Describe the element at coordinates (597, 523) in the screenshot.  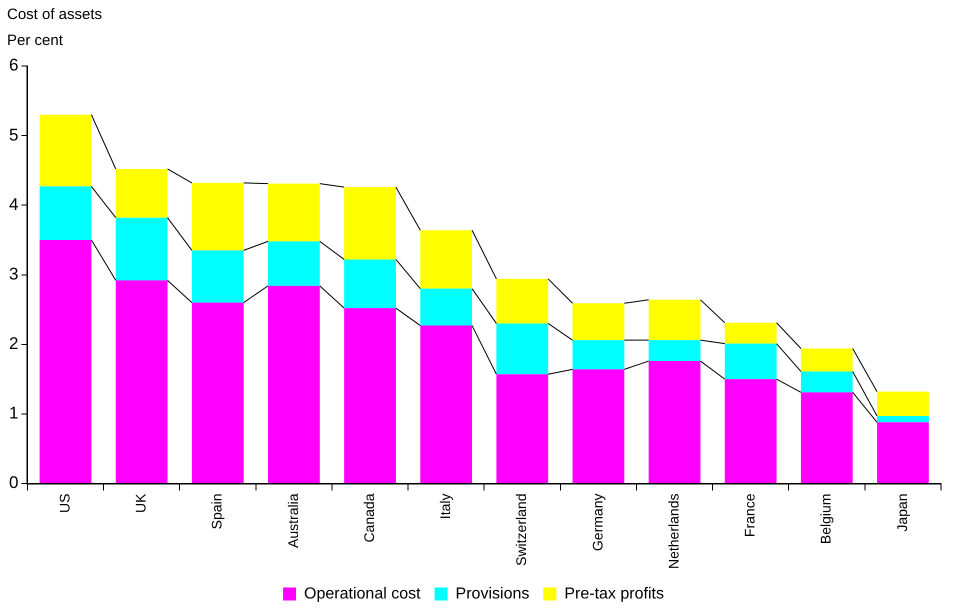
I see `x-tick-label: Germany` at that location.